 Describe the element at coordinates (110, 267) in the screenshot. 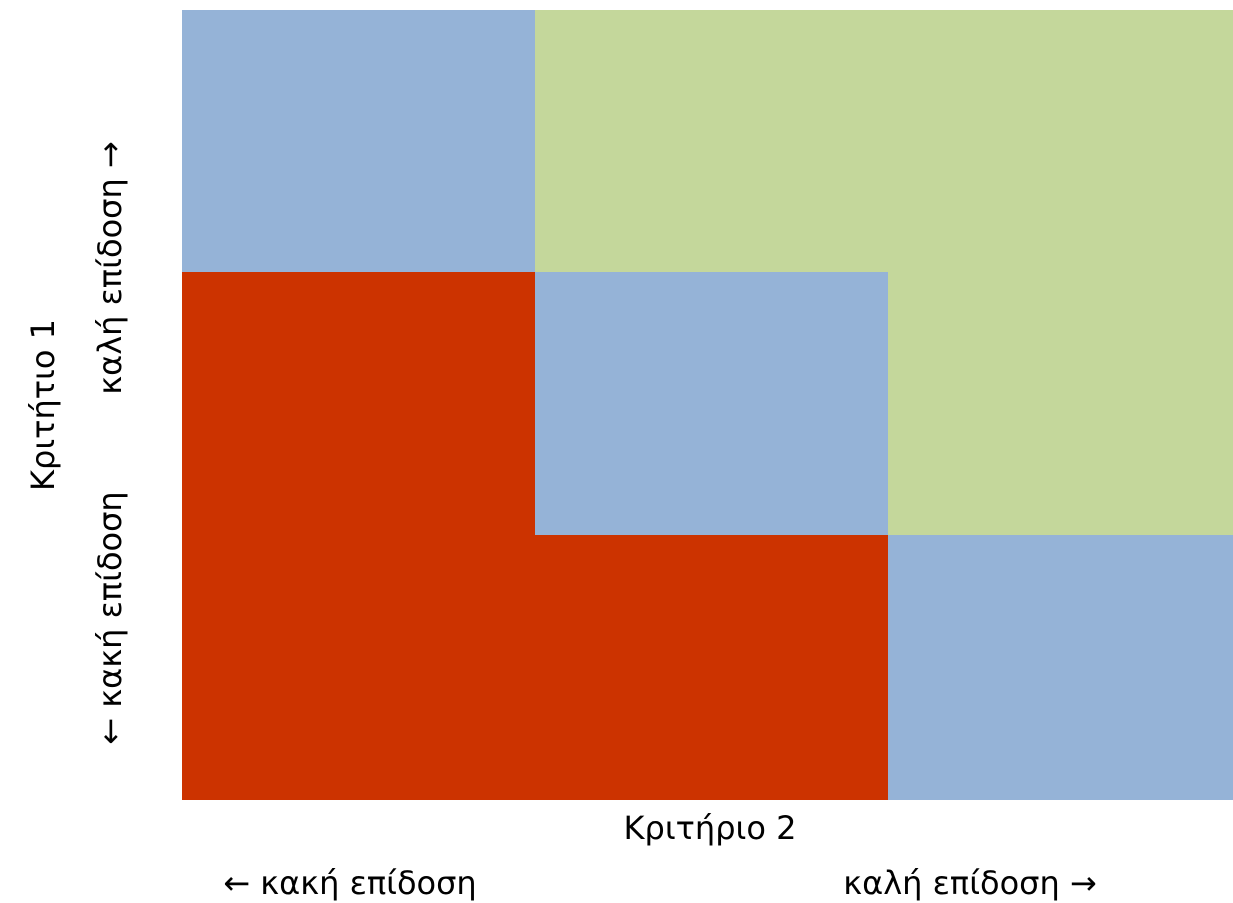

I see `y-axis-high-label: καλή επίδοση →` at that location.